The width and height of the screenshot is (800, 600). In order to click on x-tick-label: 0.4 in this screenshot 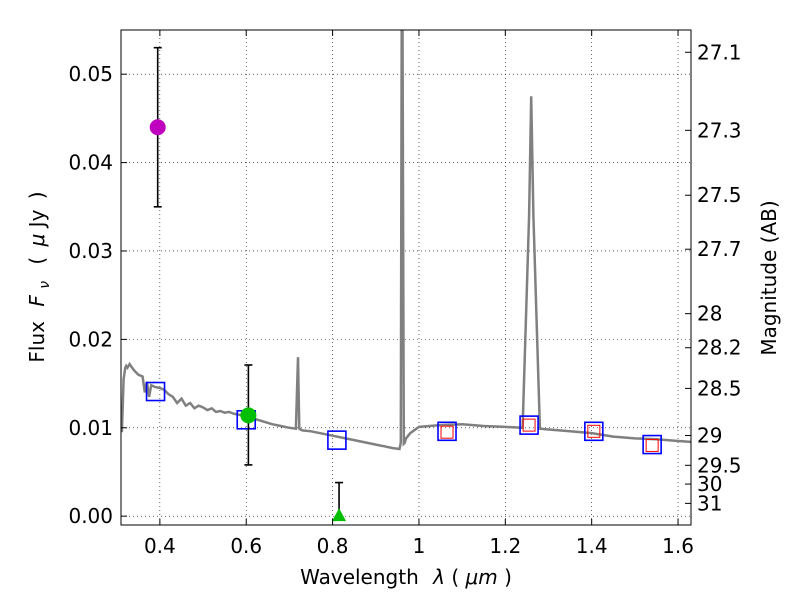, I will do `click(160, 546)`.